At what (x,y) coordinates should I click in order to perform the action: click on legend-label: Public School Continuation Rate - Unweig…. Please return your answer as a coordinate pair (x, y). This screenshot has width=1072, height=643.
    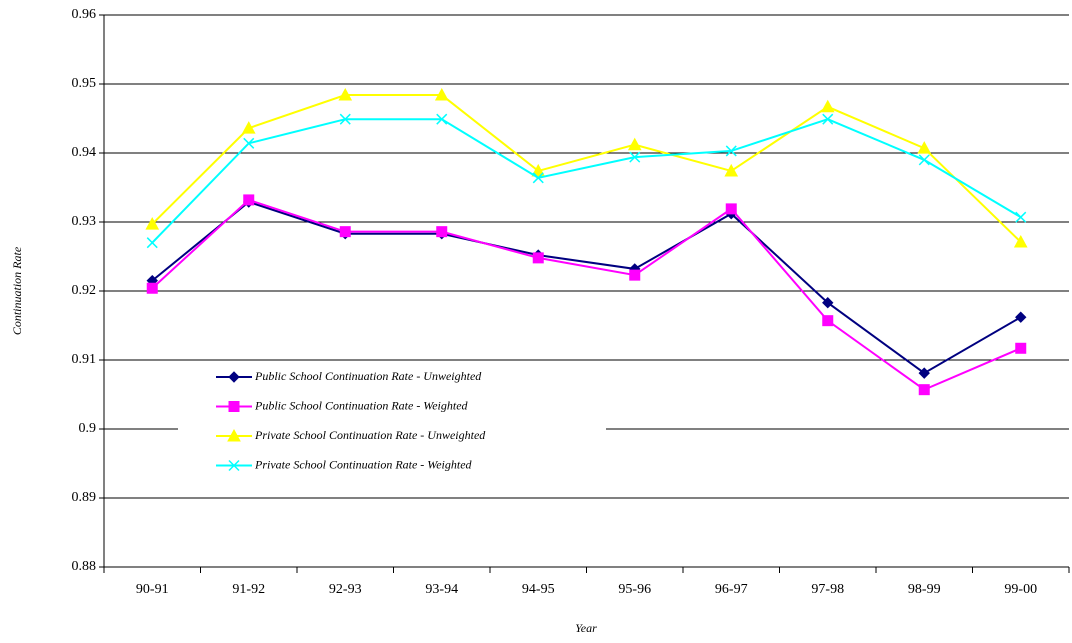
    Looking at the image, I should click on (368, 376).